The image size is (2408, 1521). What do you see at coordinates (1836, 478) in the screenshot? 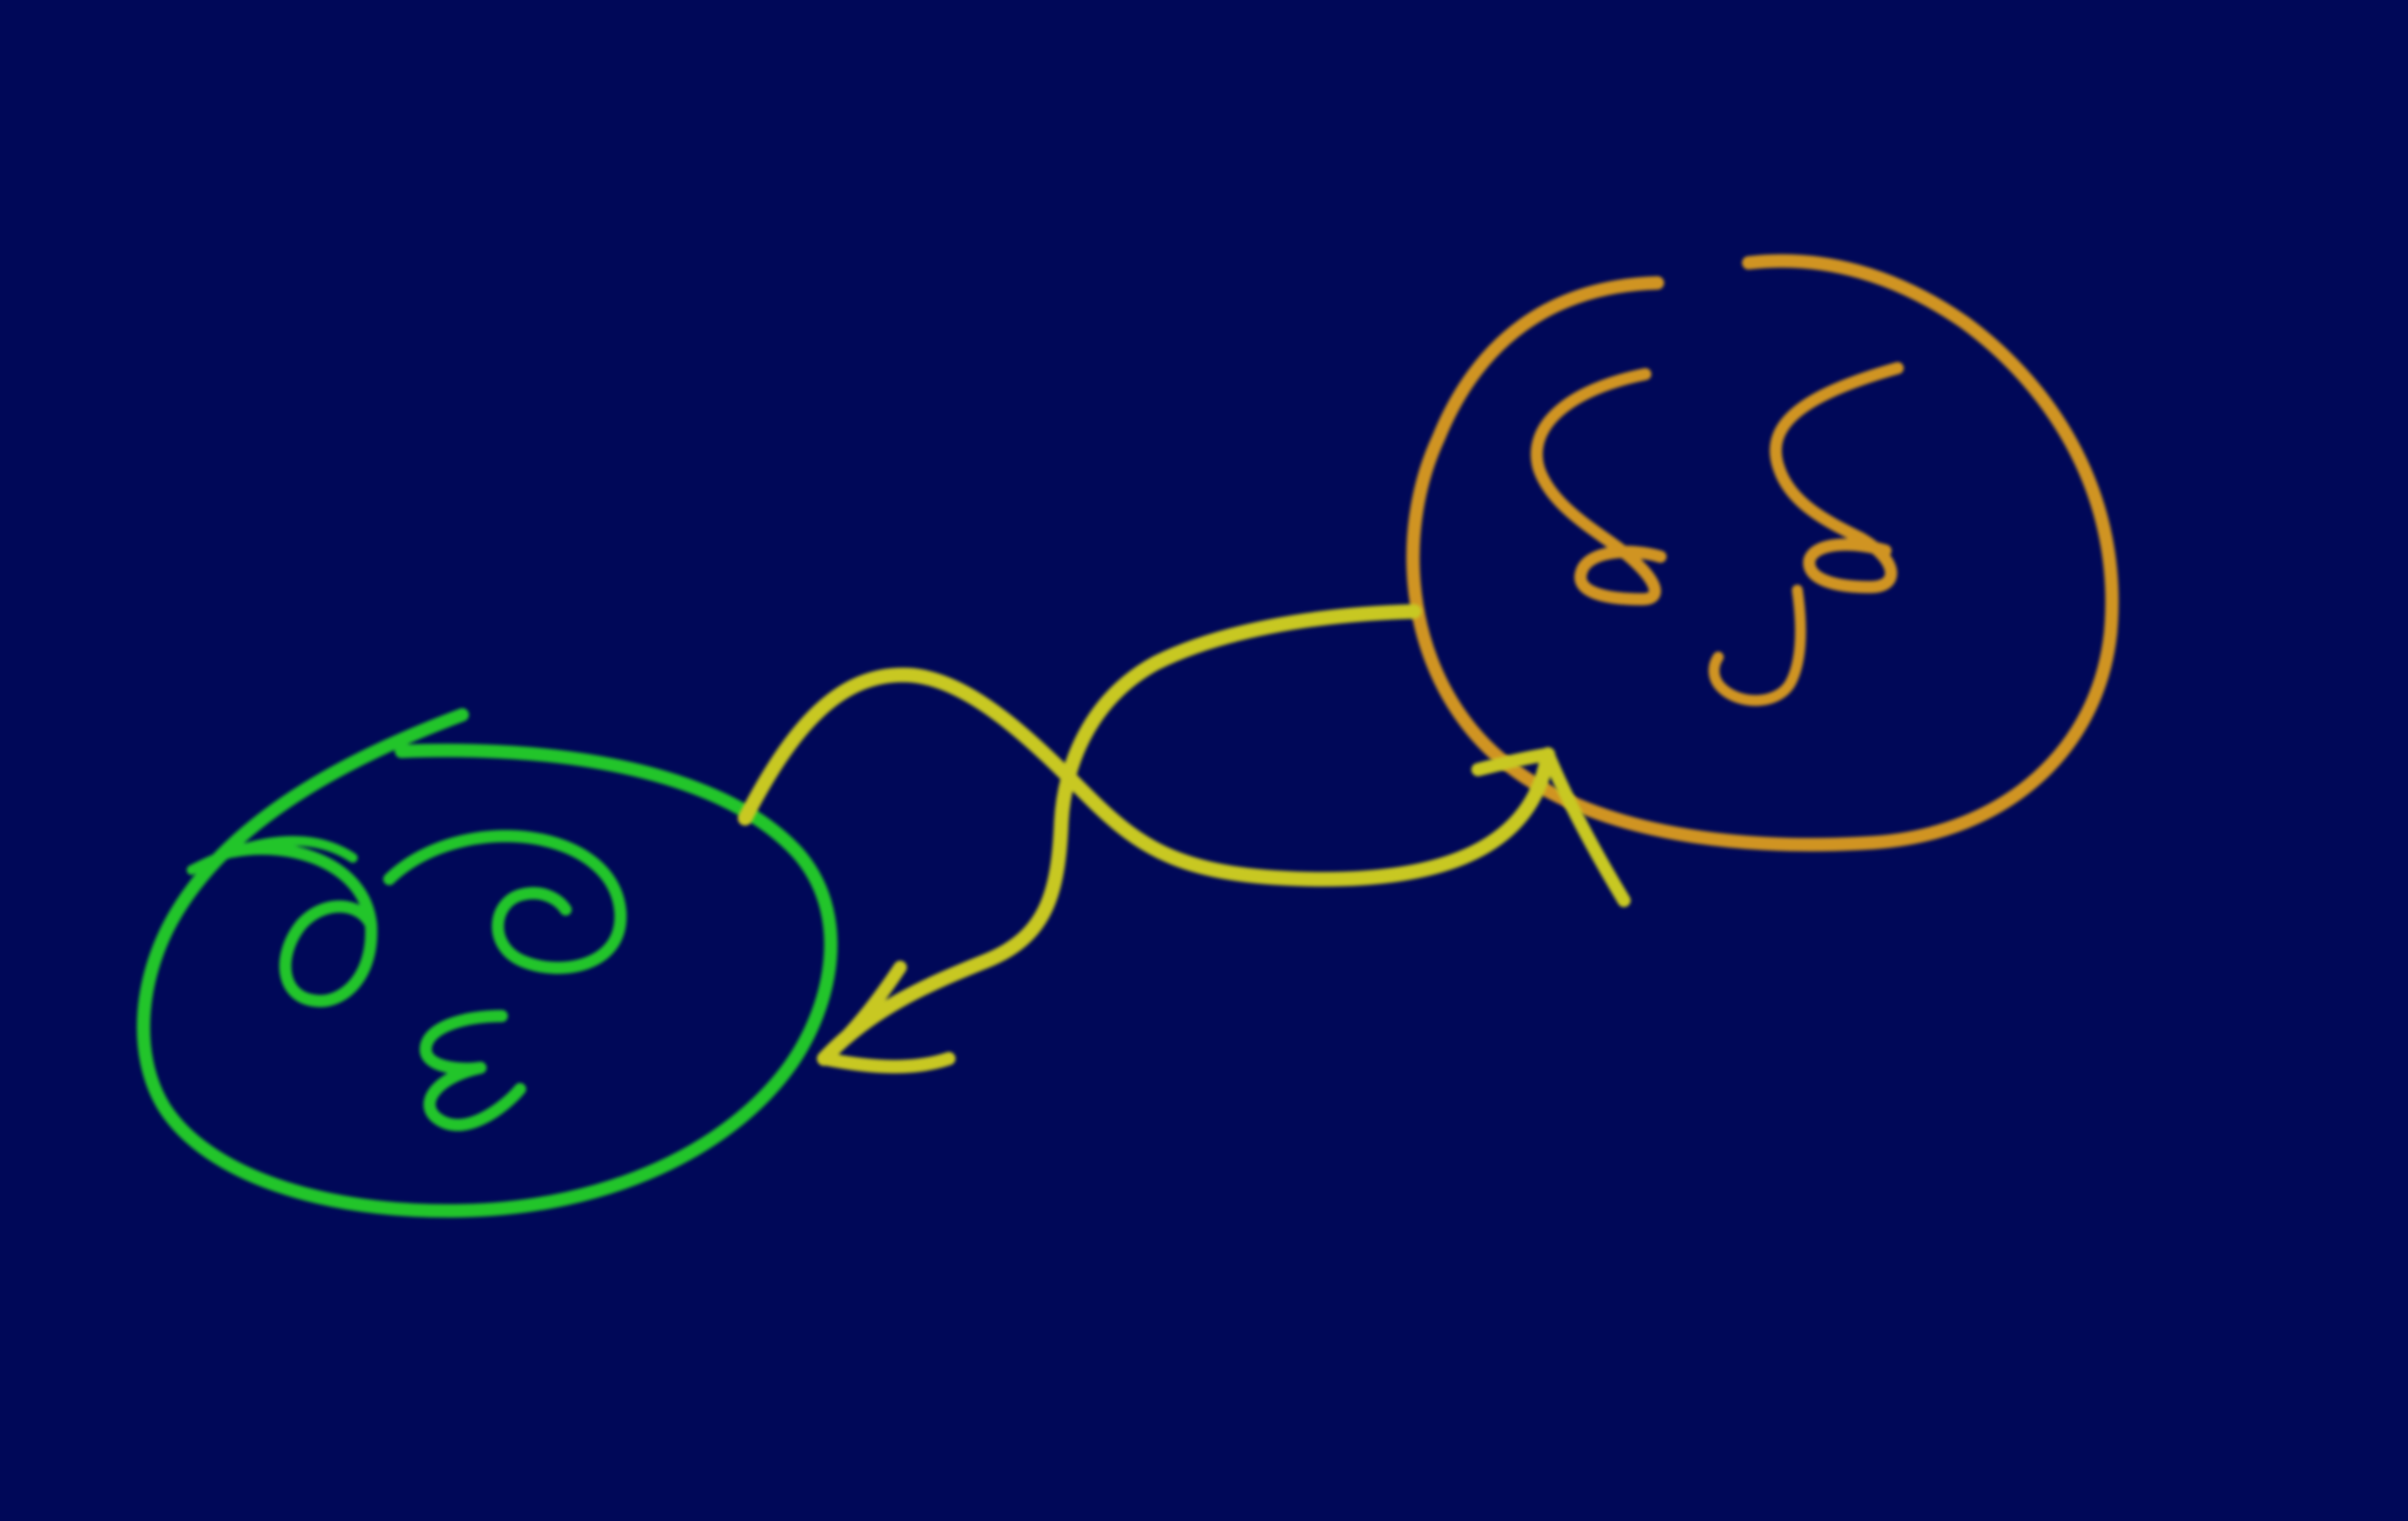
I see `orange-face-right-eye` at bounding box center [1836, 478].